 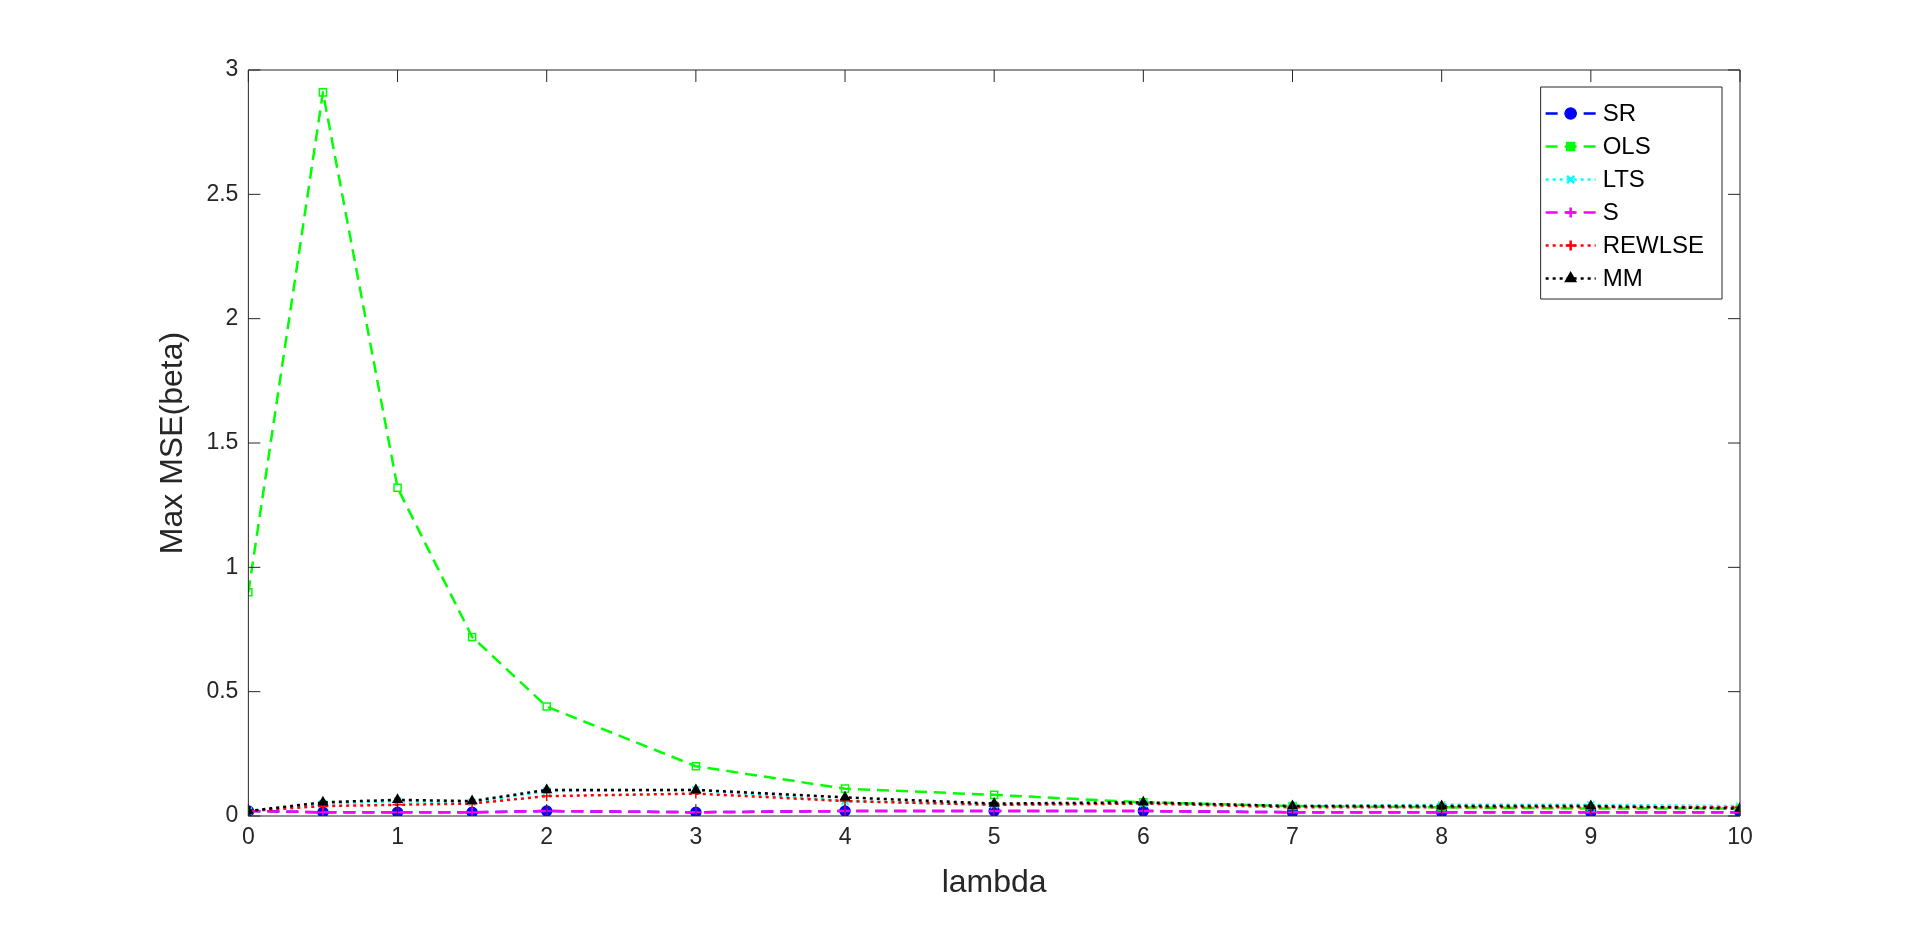 What do you see at coordinates (232, 565) in the screenshot?
I see `y-tick-label: 1` at bounding box center [232, 565].